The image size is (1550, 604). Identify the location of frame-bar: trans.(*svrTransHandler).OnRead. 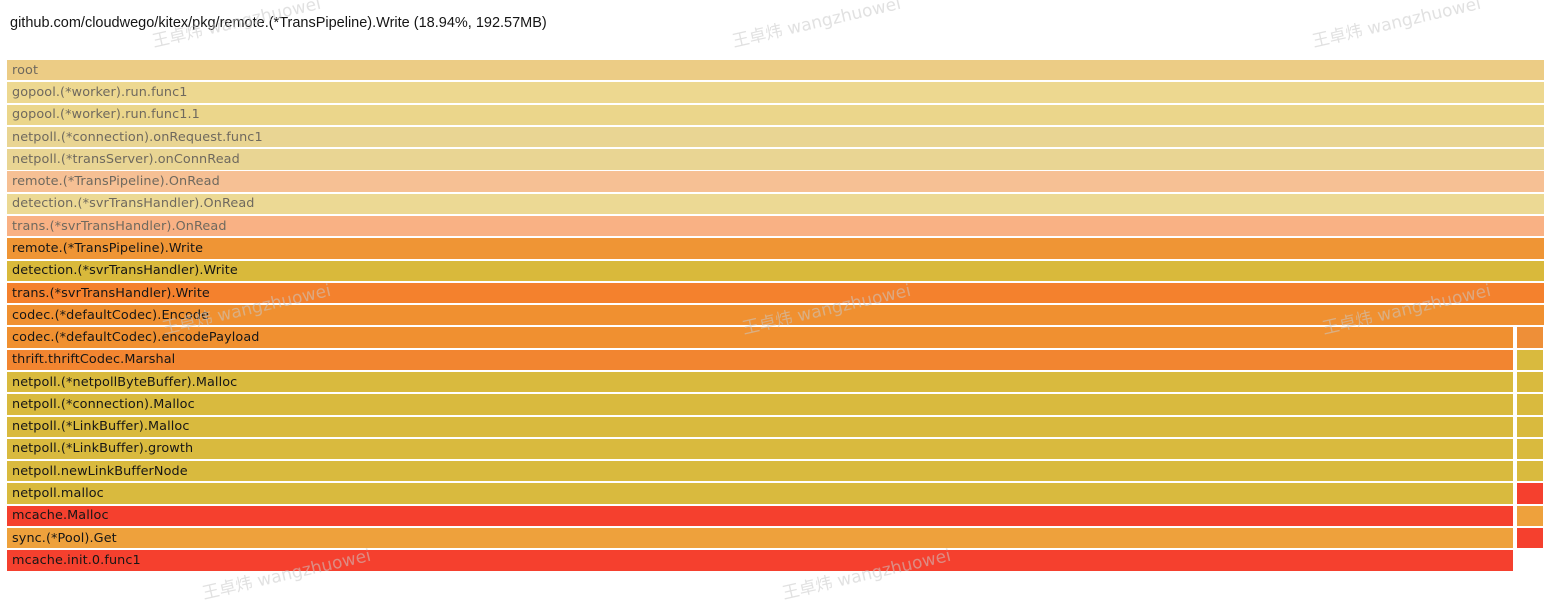
(775, 226).